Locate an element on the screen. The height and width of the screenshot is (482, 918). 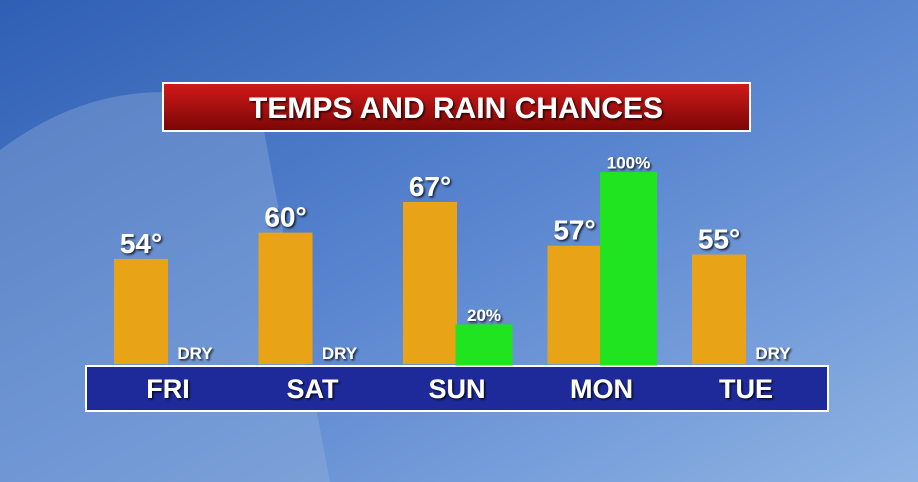
value-label: 57° is located at coordinates (574, 230).